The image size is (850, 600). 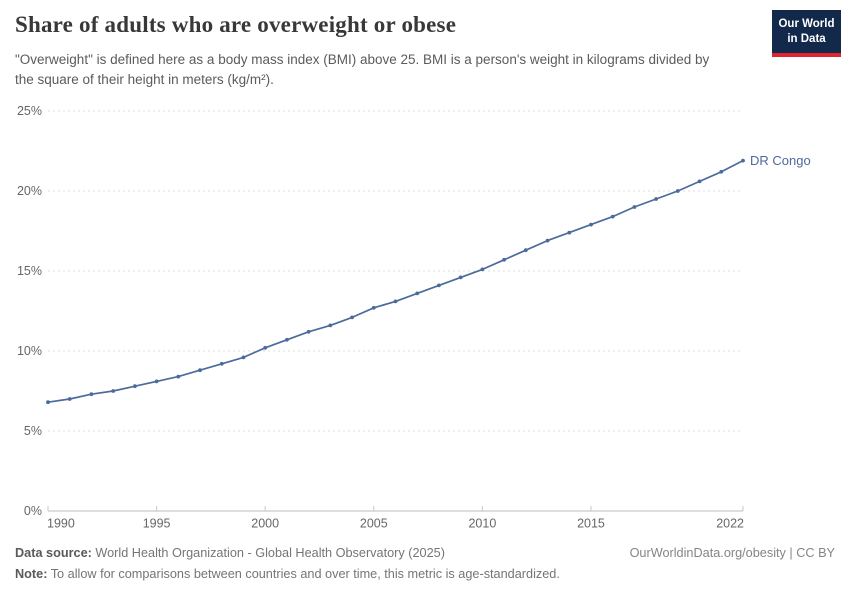 What do you see at coordinates (31, 574) in the screenshot?
I see `note-label: Note:` at bounding box center [31, 574].